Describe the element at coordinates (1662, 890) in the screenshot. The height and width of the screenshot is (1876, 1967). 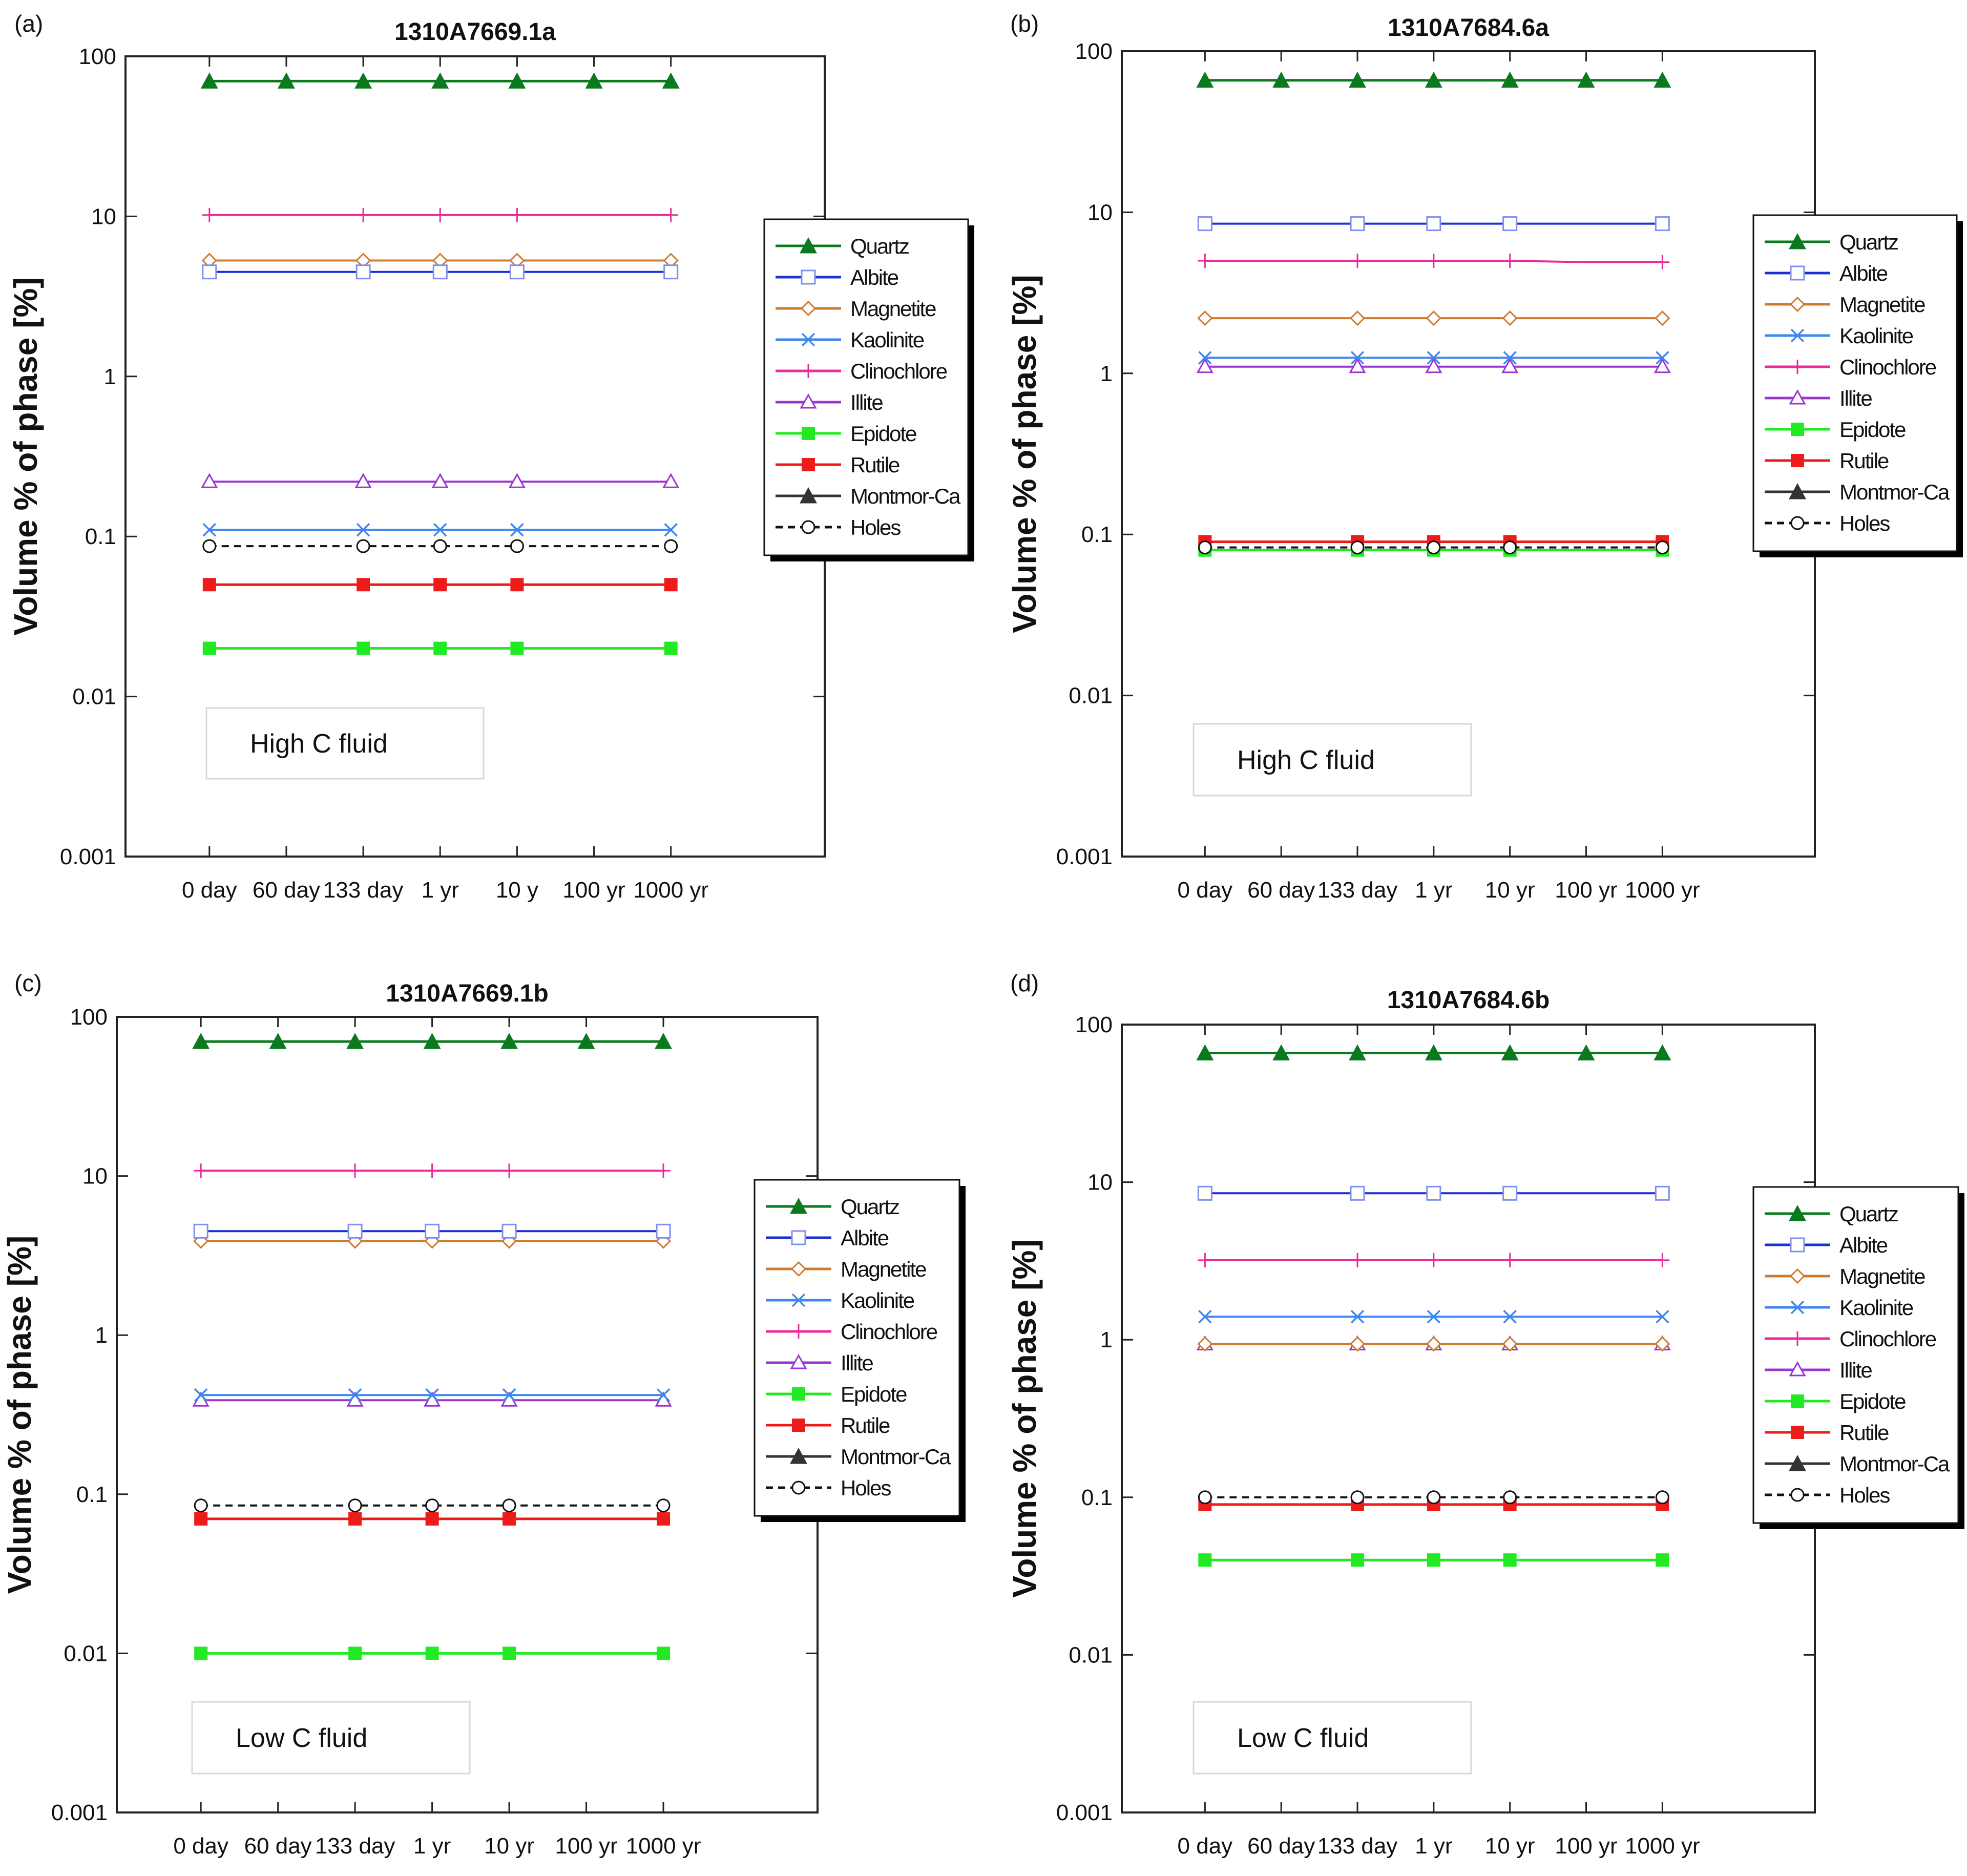
I see `x-tick-label: 1000 yr` at that location.